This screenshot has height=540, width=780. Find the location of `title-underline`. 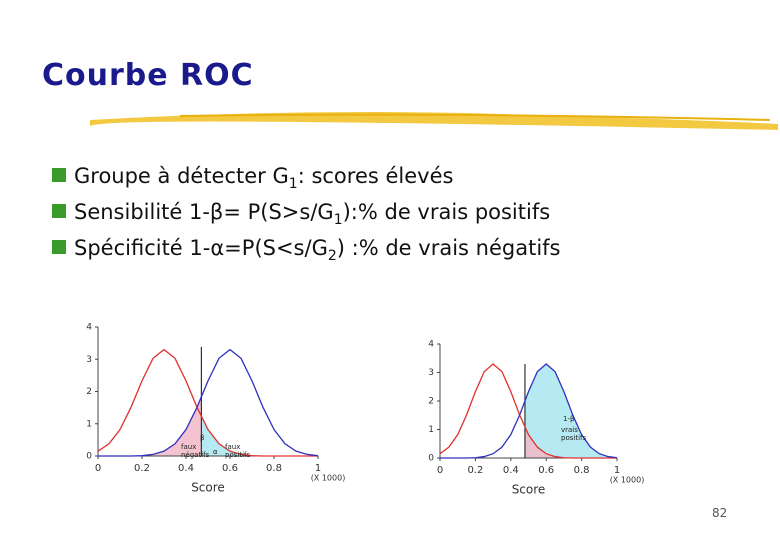

title-underline is located at coordinates (434, 121).